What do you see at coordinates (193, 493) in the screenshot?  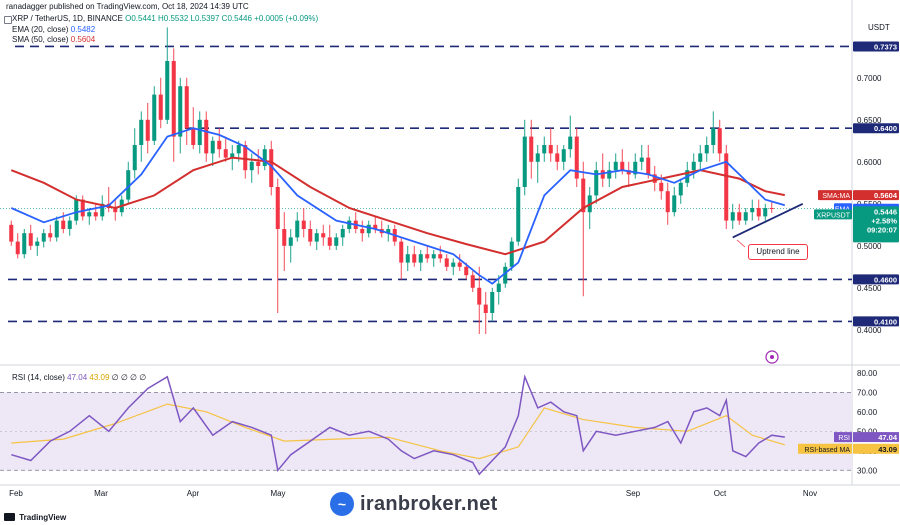 I see `time-tick-label: Apr` at bounding box center [193, 493].